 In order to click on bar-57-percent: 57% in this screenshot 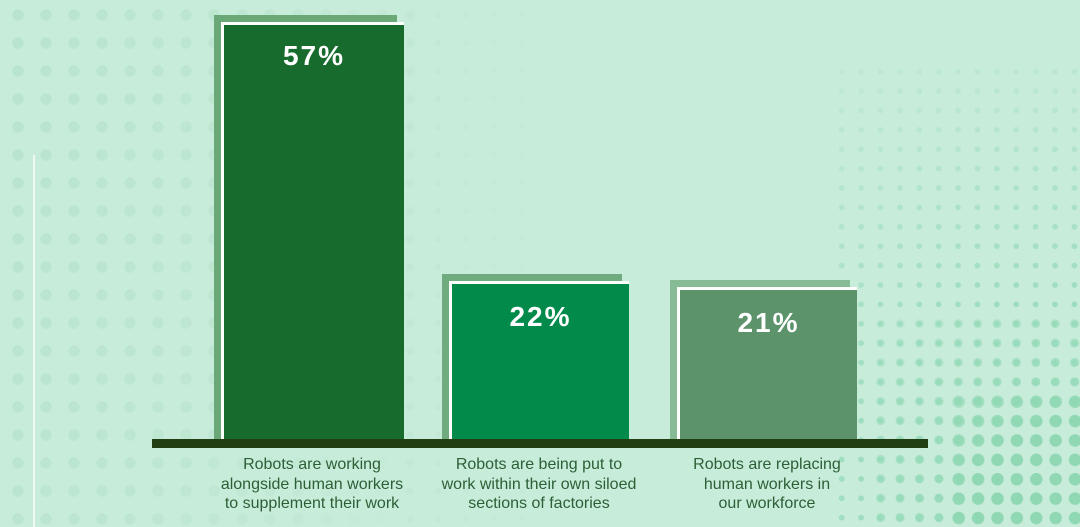, I will do `click(312, 230)`.